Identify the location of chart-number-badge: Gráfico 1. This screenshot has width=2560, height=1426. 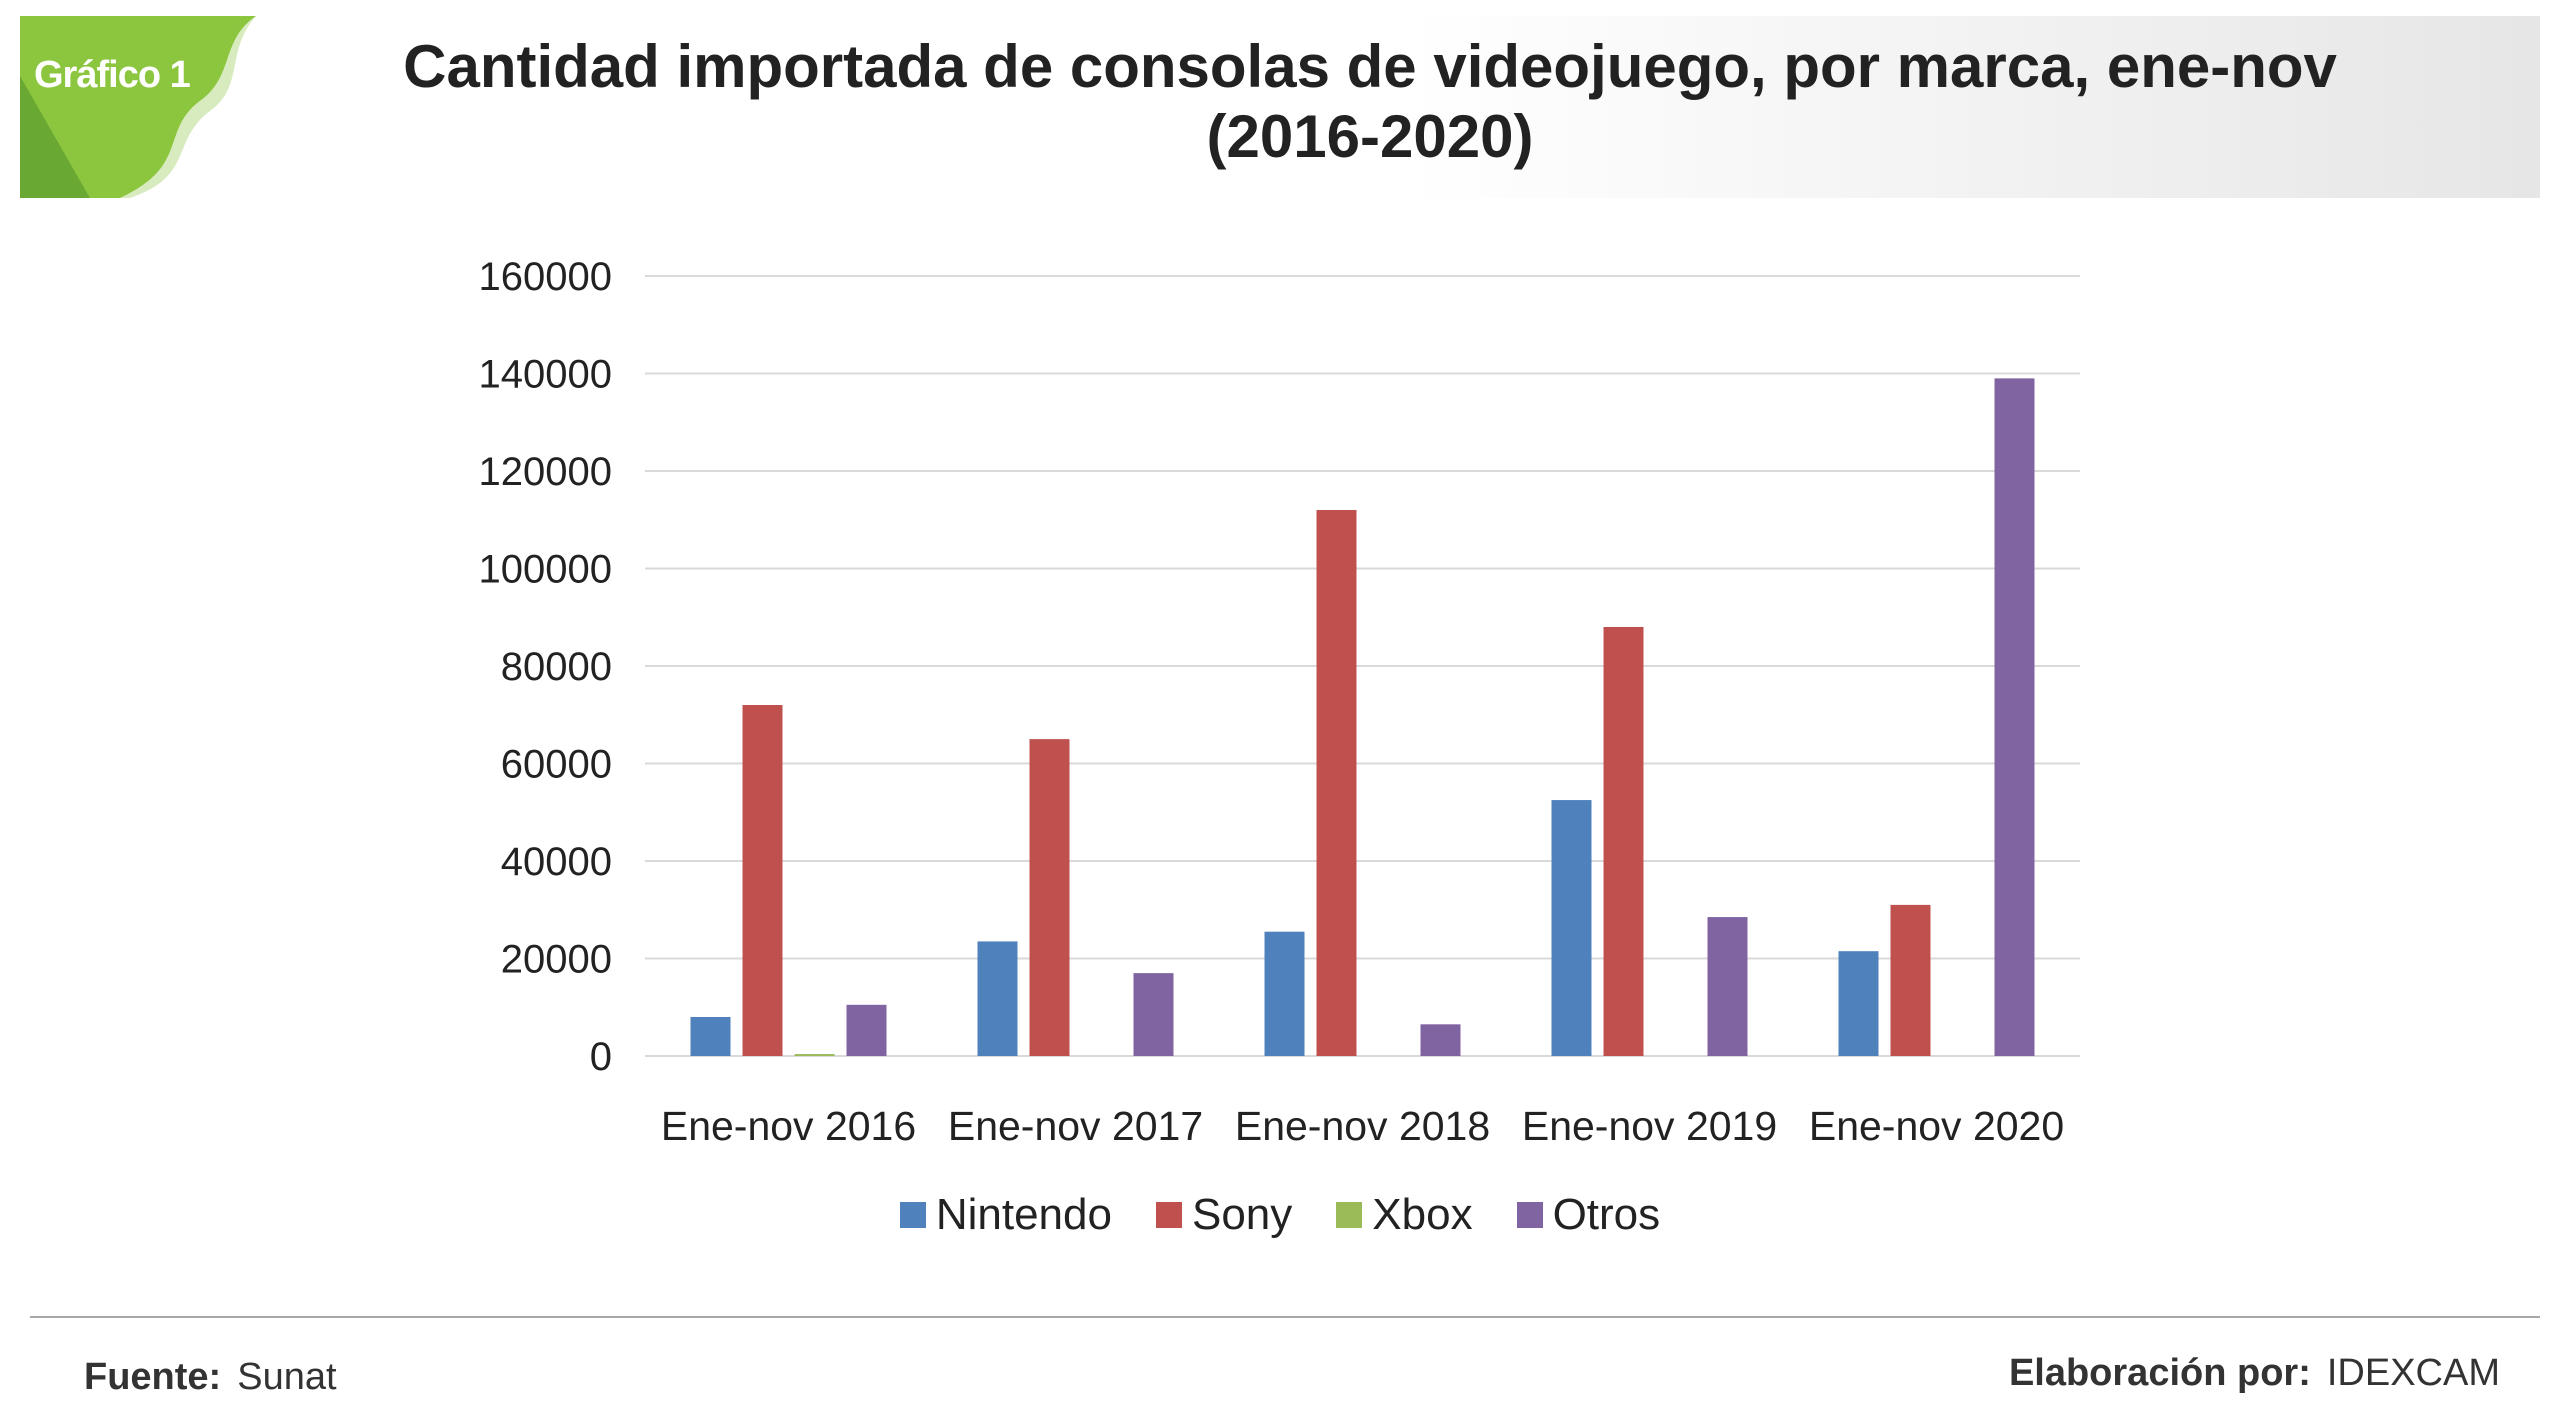
(138, 107).